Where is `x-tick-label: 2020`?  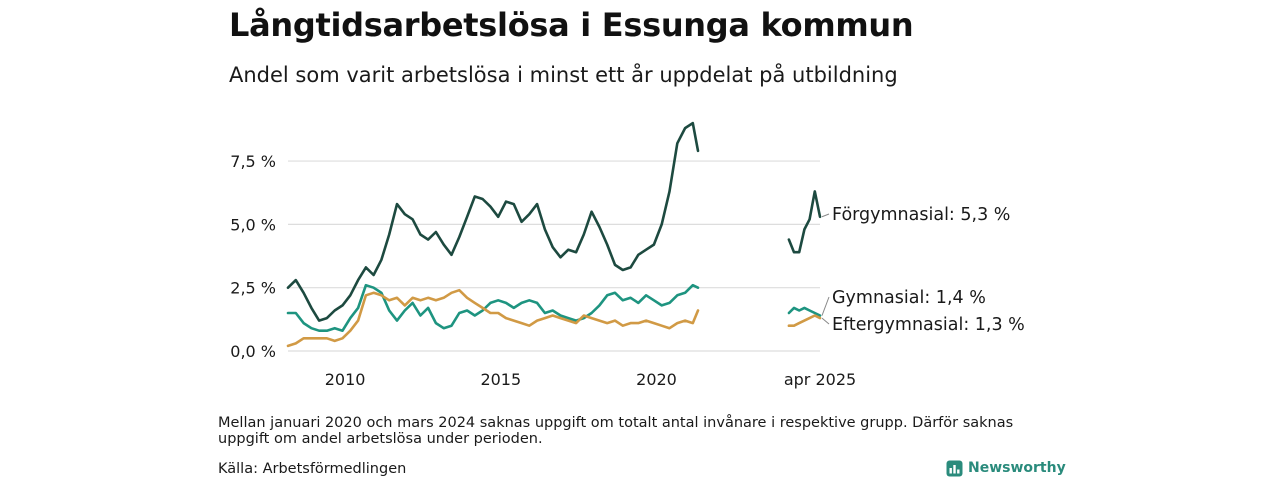
x-tick-label: 2020 is located at coordinates (656, 379).